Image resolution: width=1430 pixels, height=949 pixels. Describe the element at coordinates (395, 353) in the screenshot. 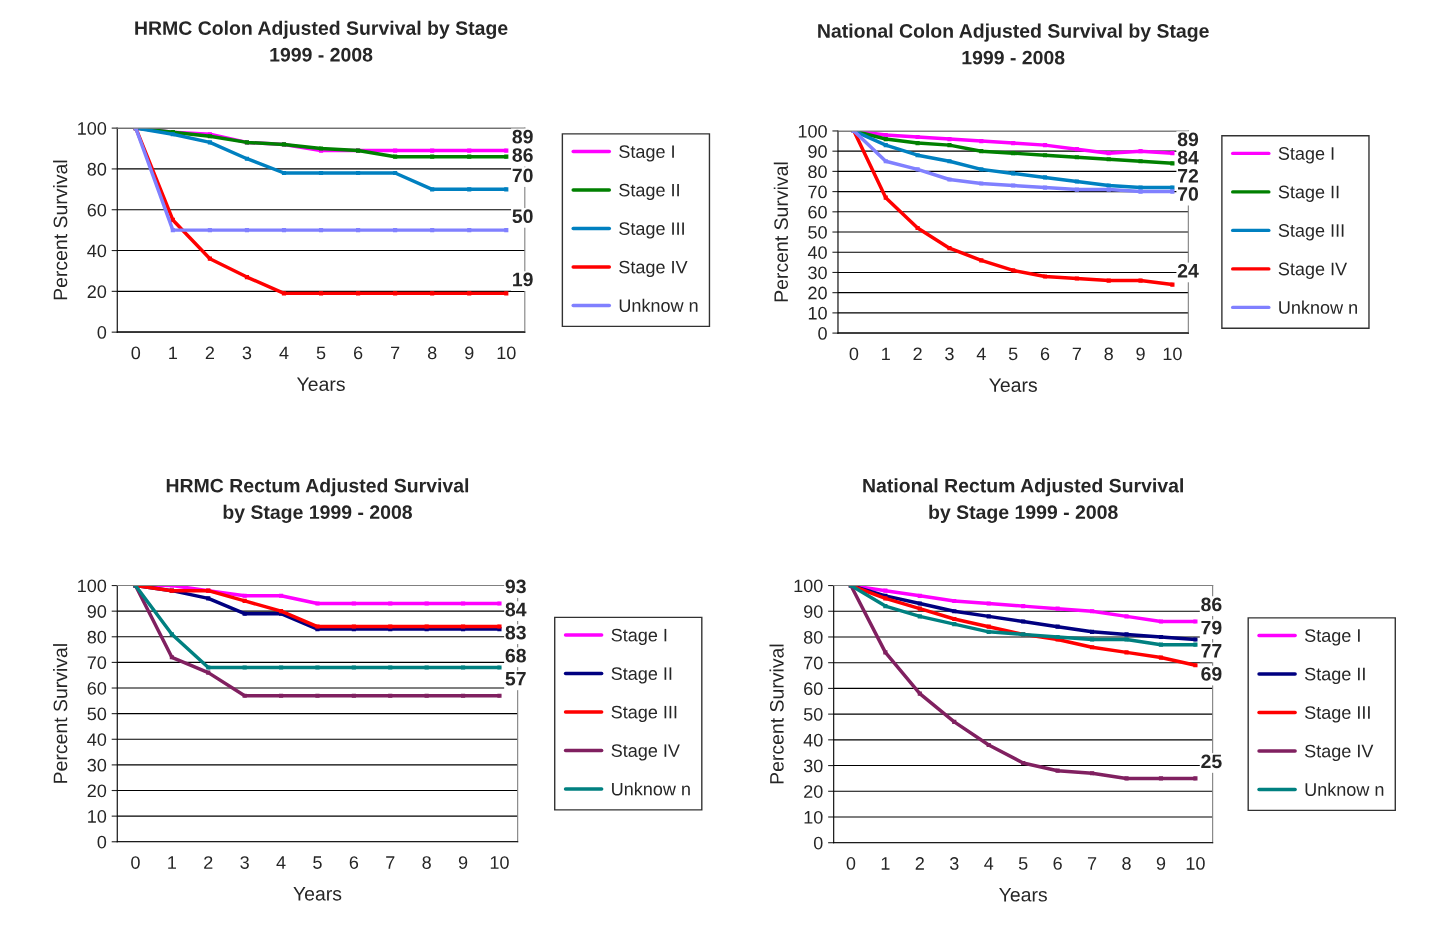

I see `x-tick-label: 7` at that location.